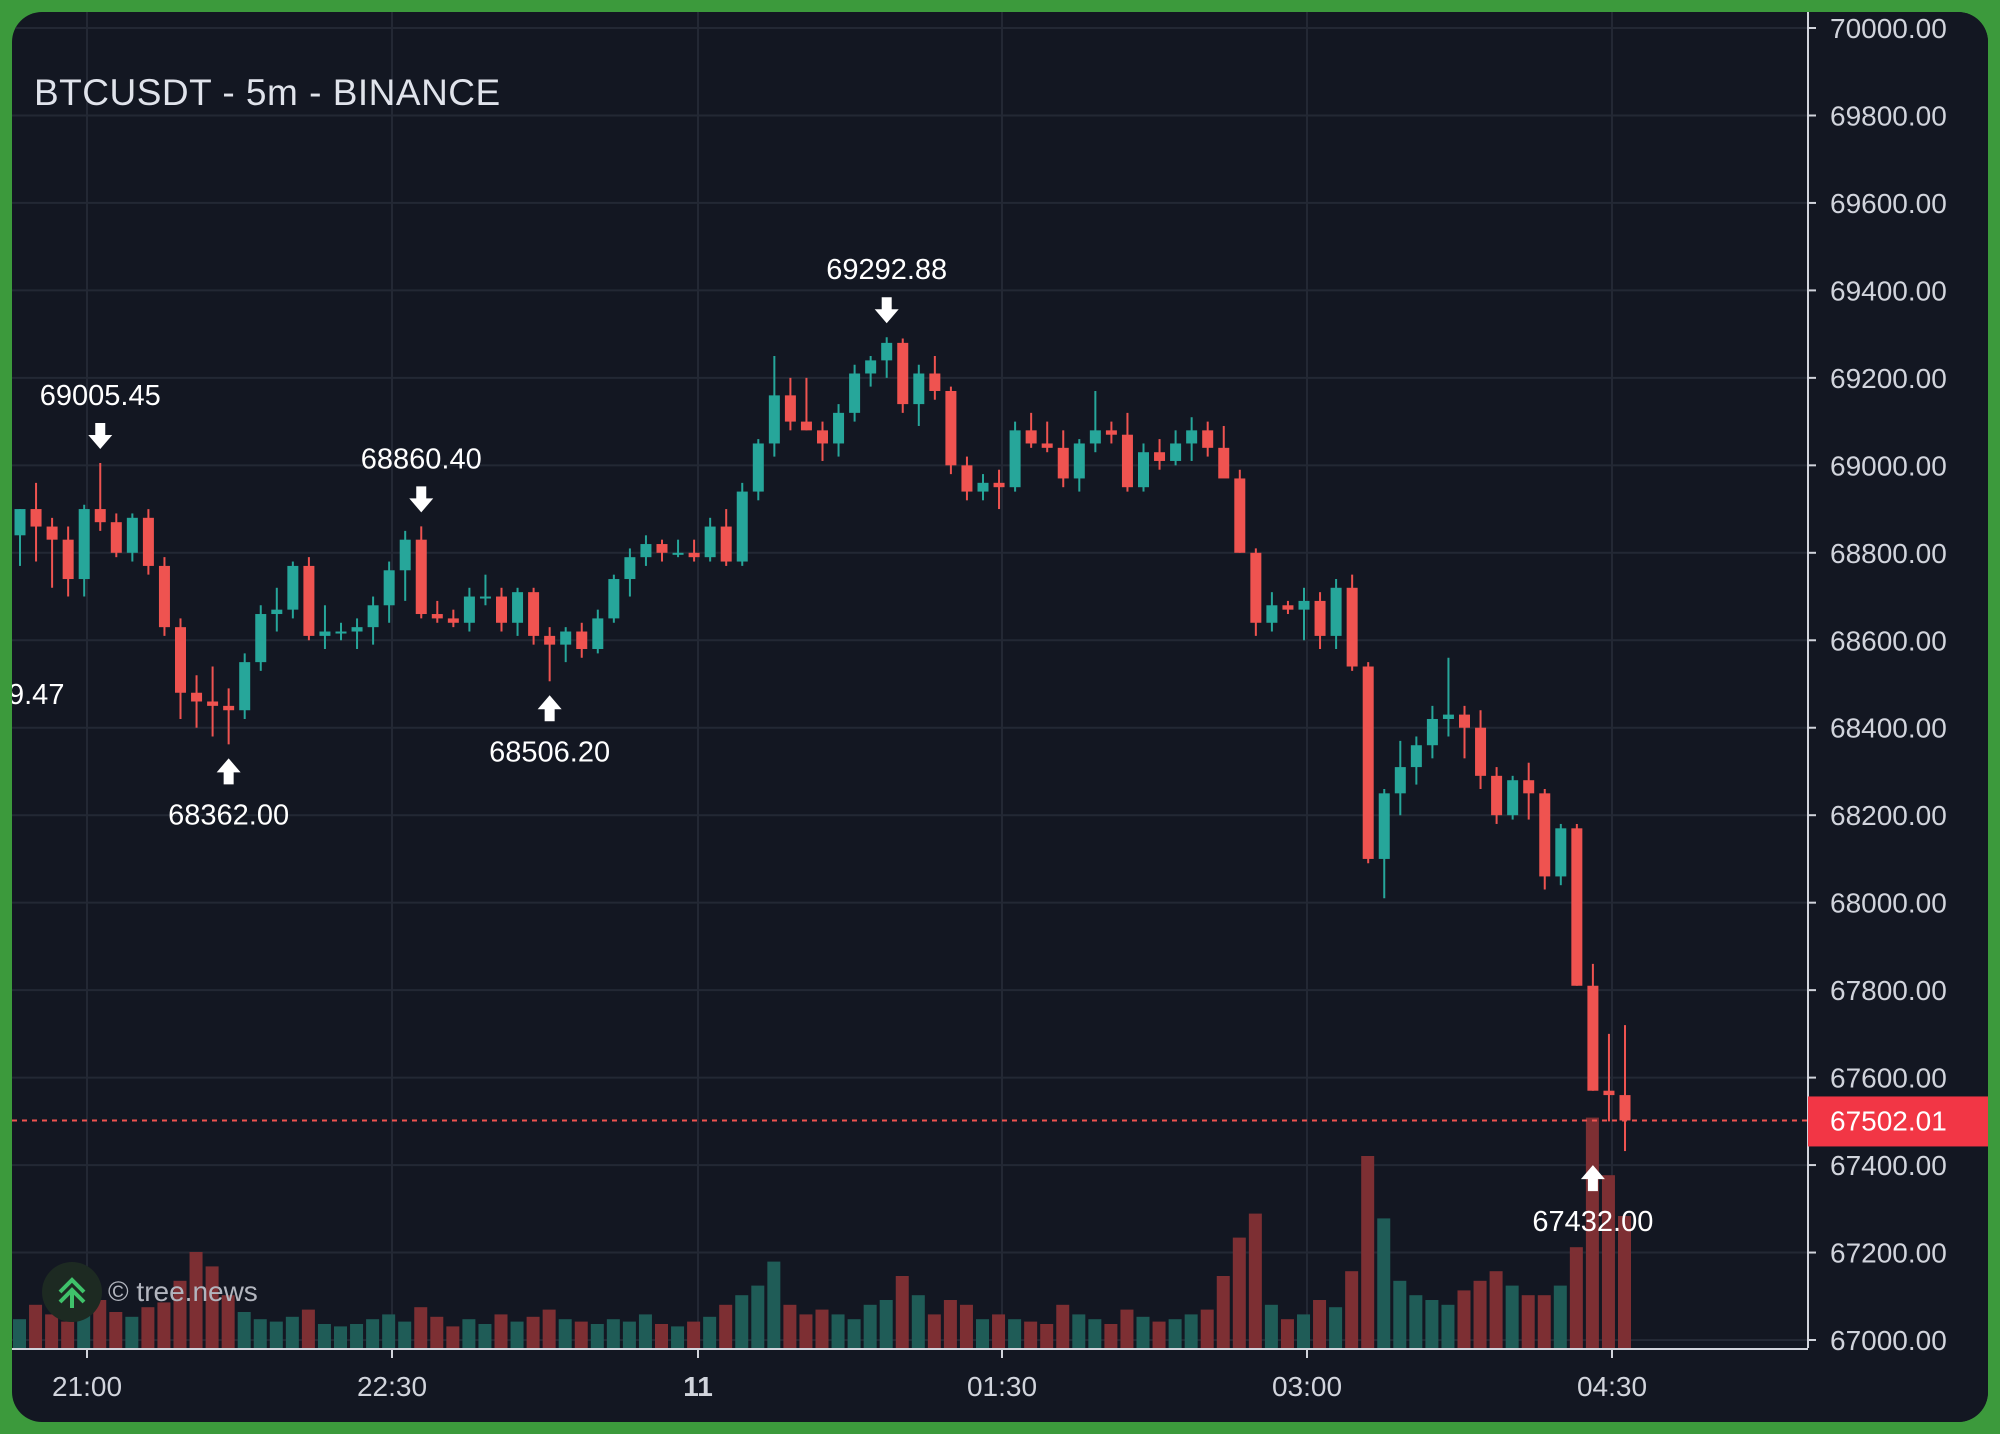 The height and width of the screenshot is (1434, 2000). I want to click on annotation-label: 69292.88, so click(886, 270).